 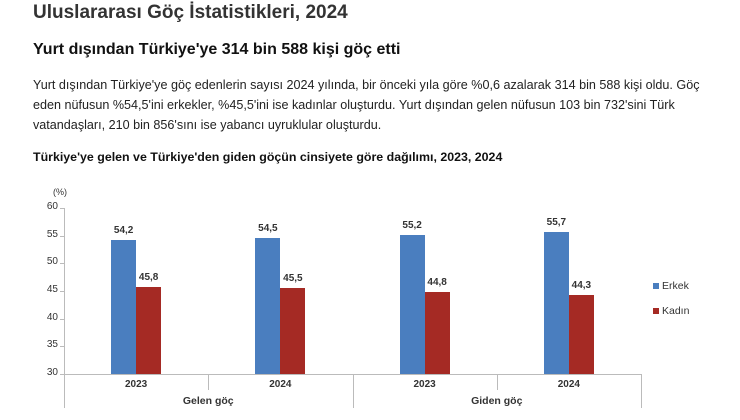 I want to click on data-label: 55,2, so click(x=412, y=225).